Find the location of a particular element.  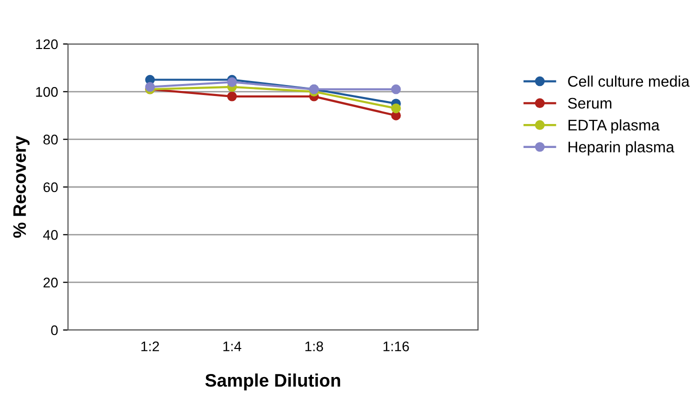

y-tick-label: 120 is located at coordinates (47, 44).